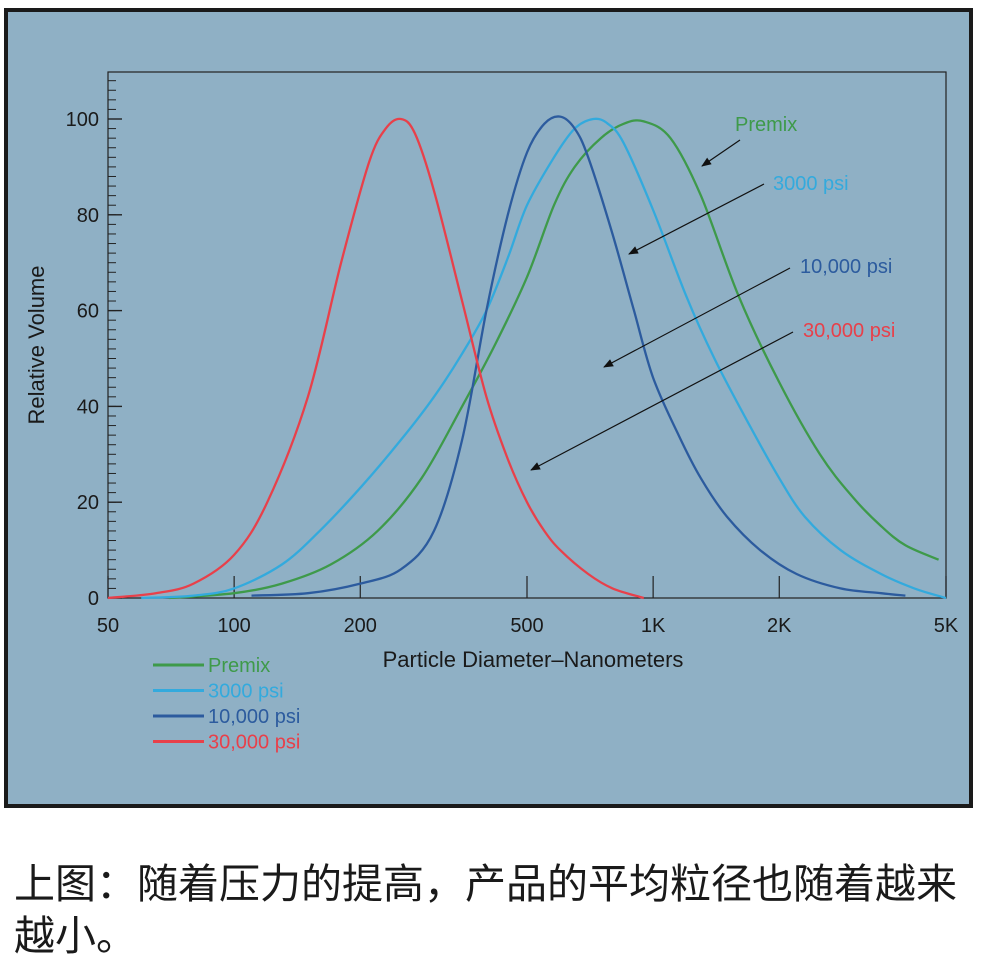 The image size is (981, 971). Describe the element at coordinates (254, 743) in the screenshot. I see `legend-label: 30,000 psi` at that location.